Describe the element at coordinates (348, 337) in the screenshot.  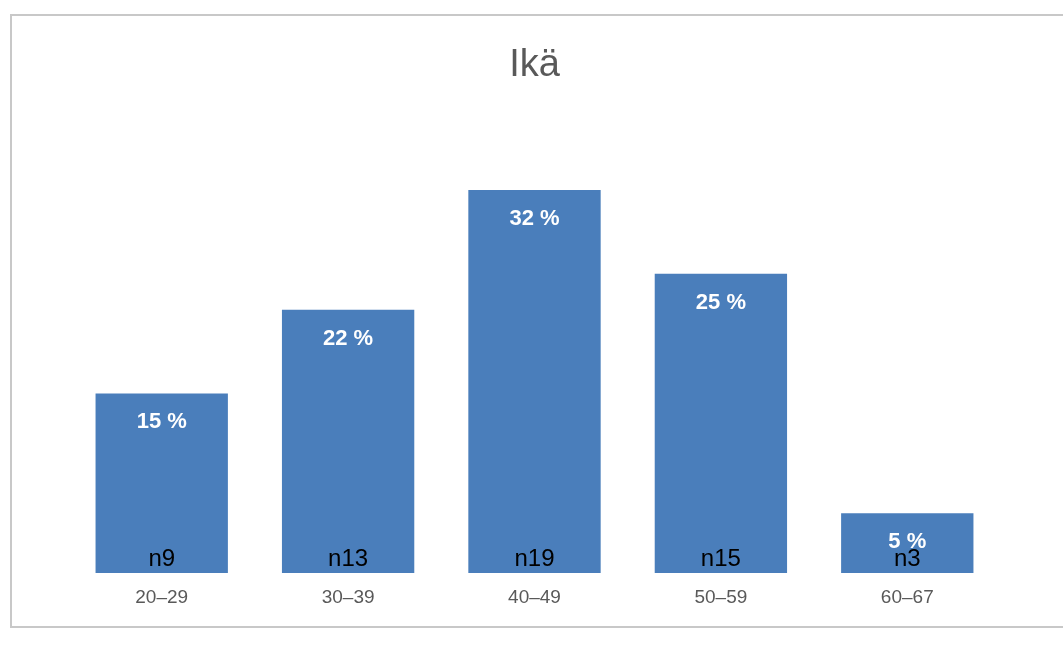
I see `data-label: 22 %` at that location.